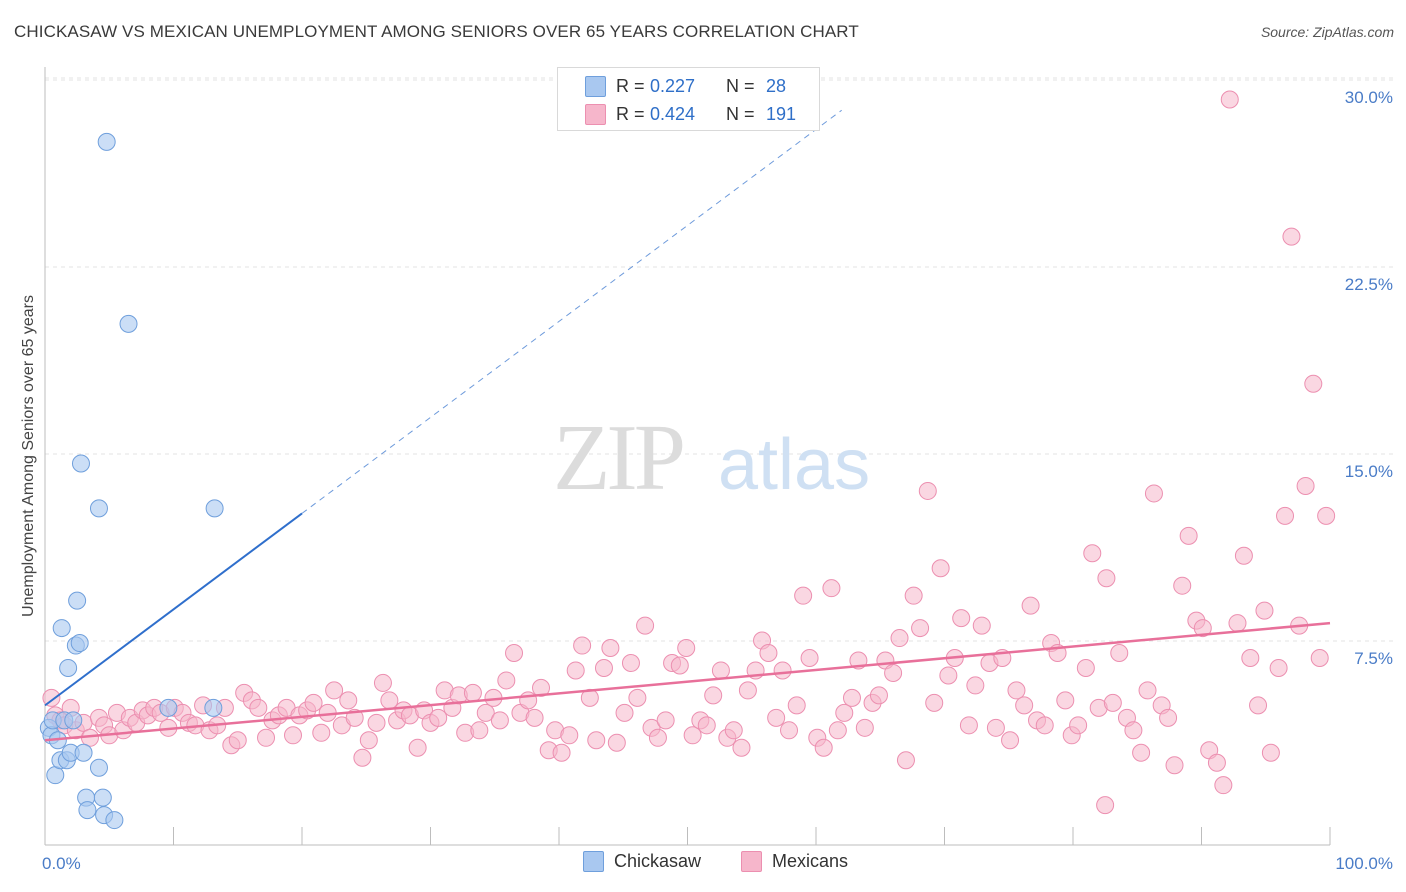  Describe the element at coordinates (28, 456) in the screenshot. I see `y-axis-label: Unemployment Among Seniors over 65 years` at that location.